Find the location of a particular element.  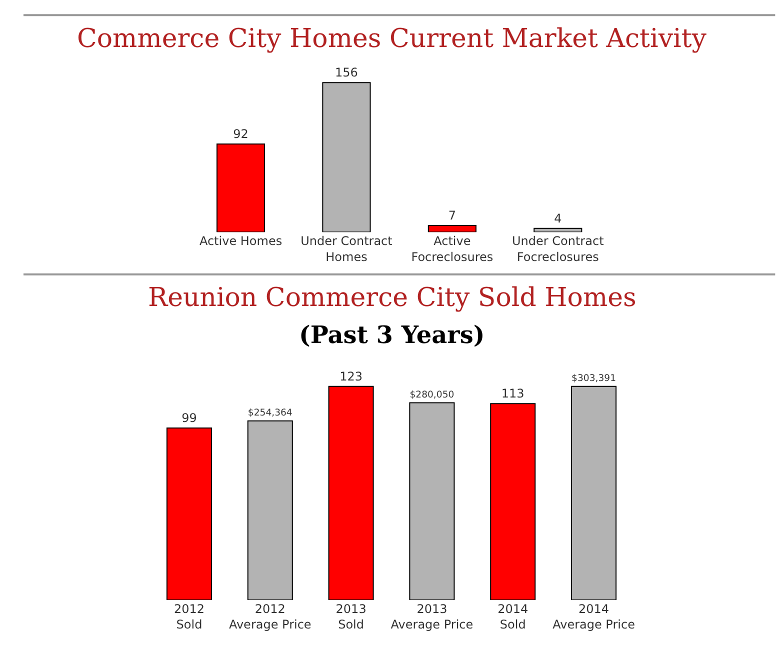

x-tick-label: 2014 Sold is located at coordinates (513, 617).